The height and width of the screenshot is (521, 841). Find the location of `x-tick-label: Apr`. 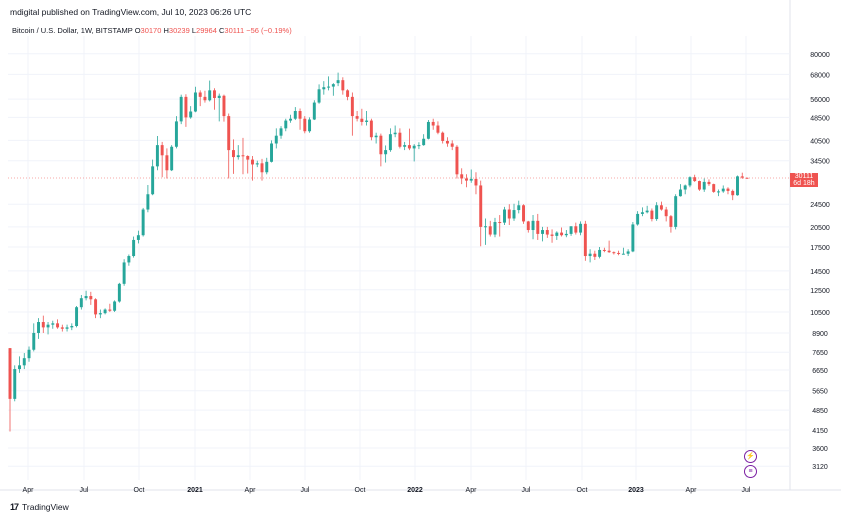

x-tick-label: Apr is located at coordinates (251, 490).